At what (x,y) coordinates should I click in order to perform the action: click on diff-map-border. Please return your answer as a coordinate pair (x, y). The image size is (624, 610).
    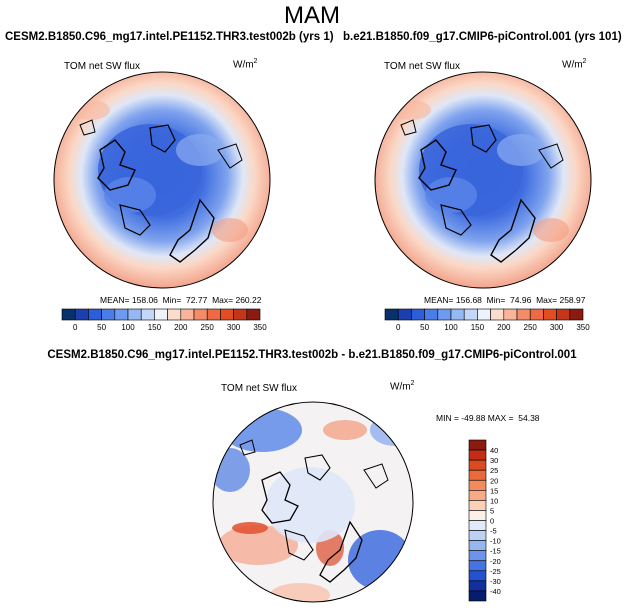
    Looking at the image, I should click on (313, 502).